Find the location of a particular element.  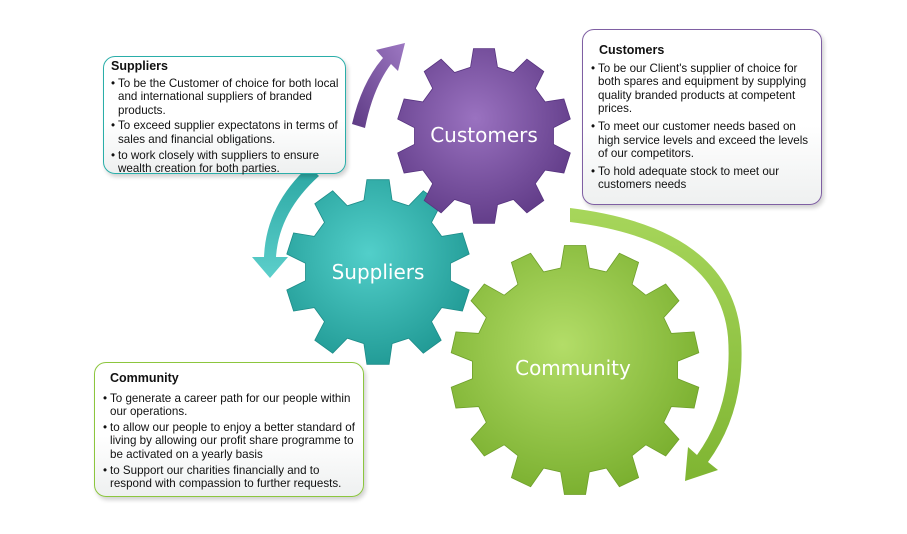

suppliers-gear-label: Suppliers is located at coordinates (378, 272).